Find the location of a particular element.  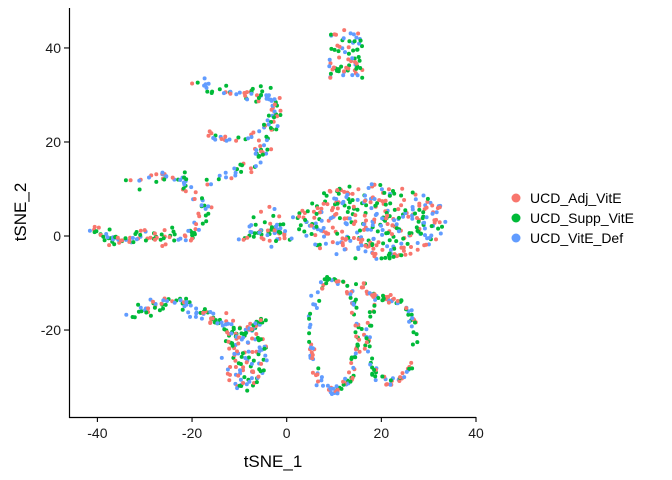

x-tick-label: -20 is located at coordinates (192, 433).